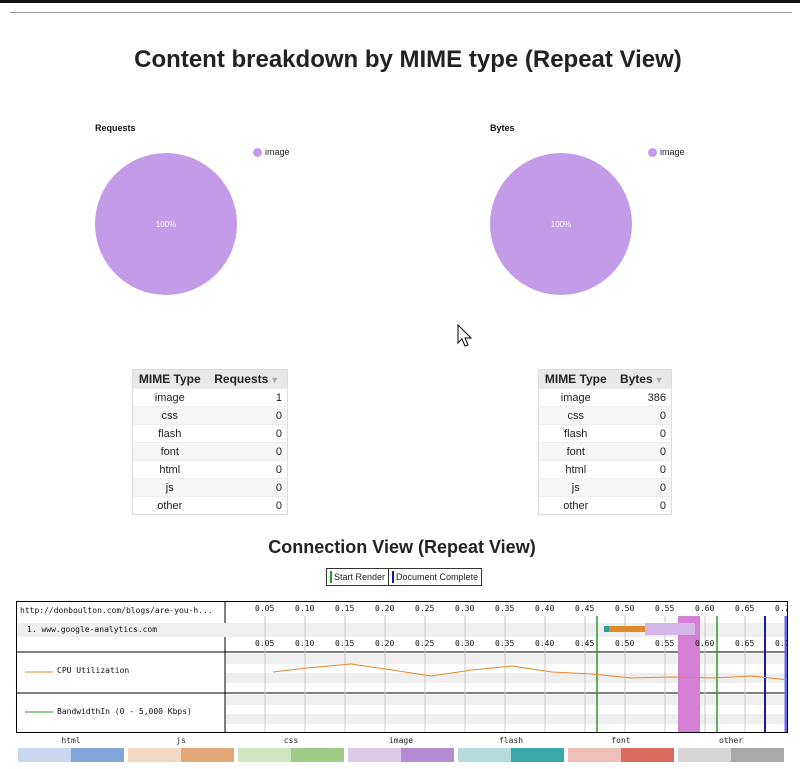 The height and width of the screenshot is (769, 800). I want to click on requests-pie-slice-label: 100%, so click(166, 224).